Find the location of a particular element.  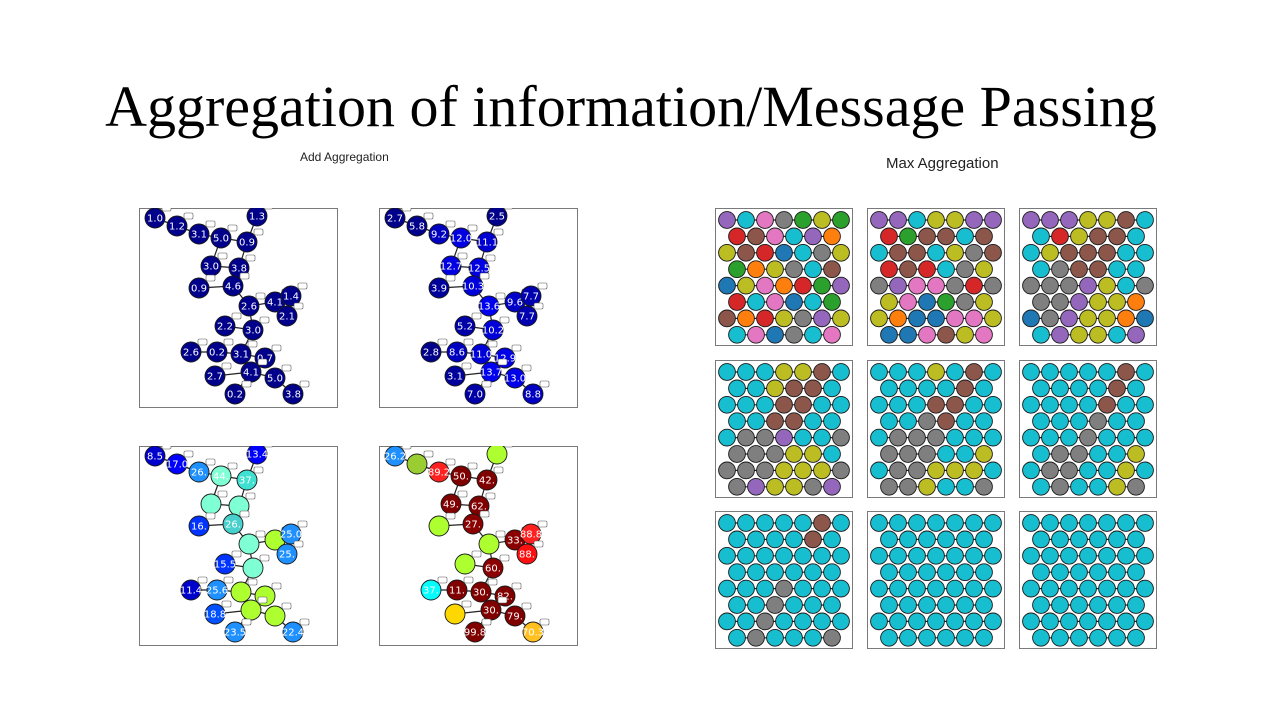

node-value: 13.6 is located at coordinates (489, 307).